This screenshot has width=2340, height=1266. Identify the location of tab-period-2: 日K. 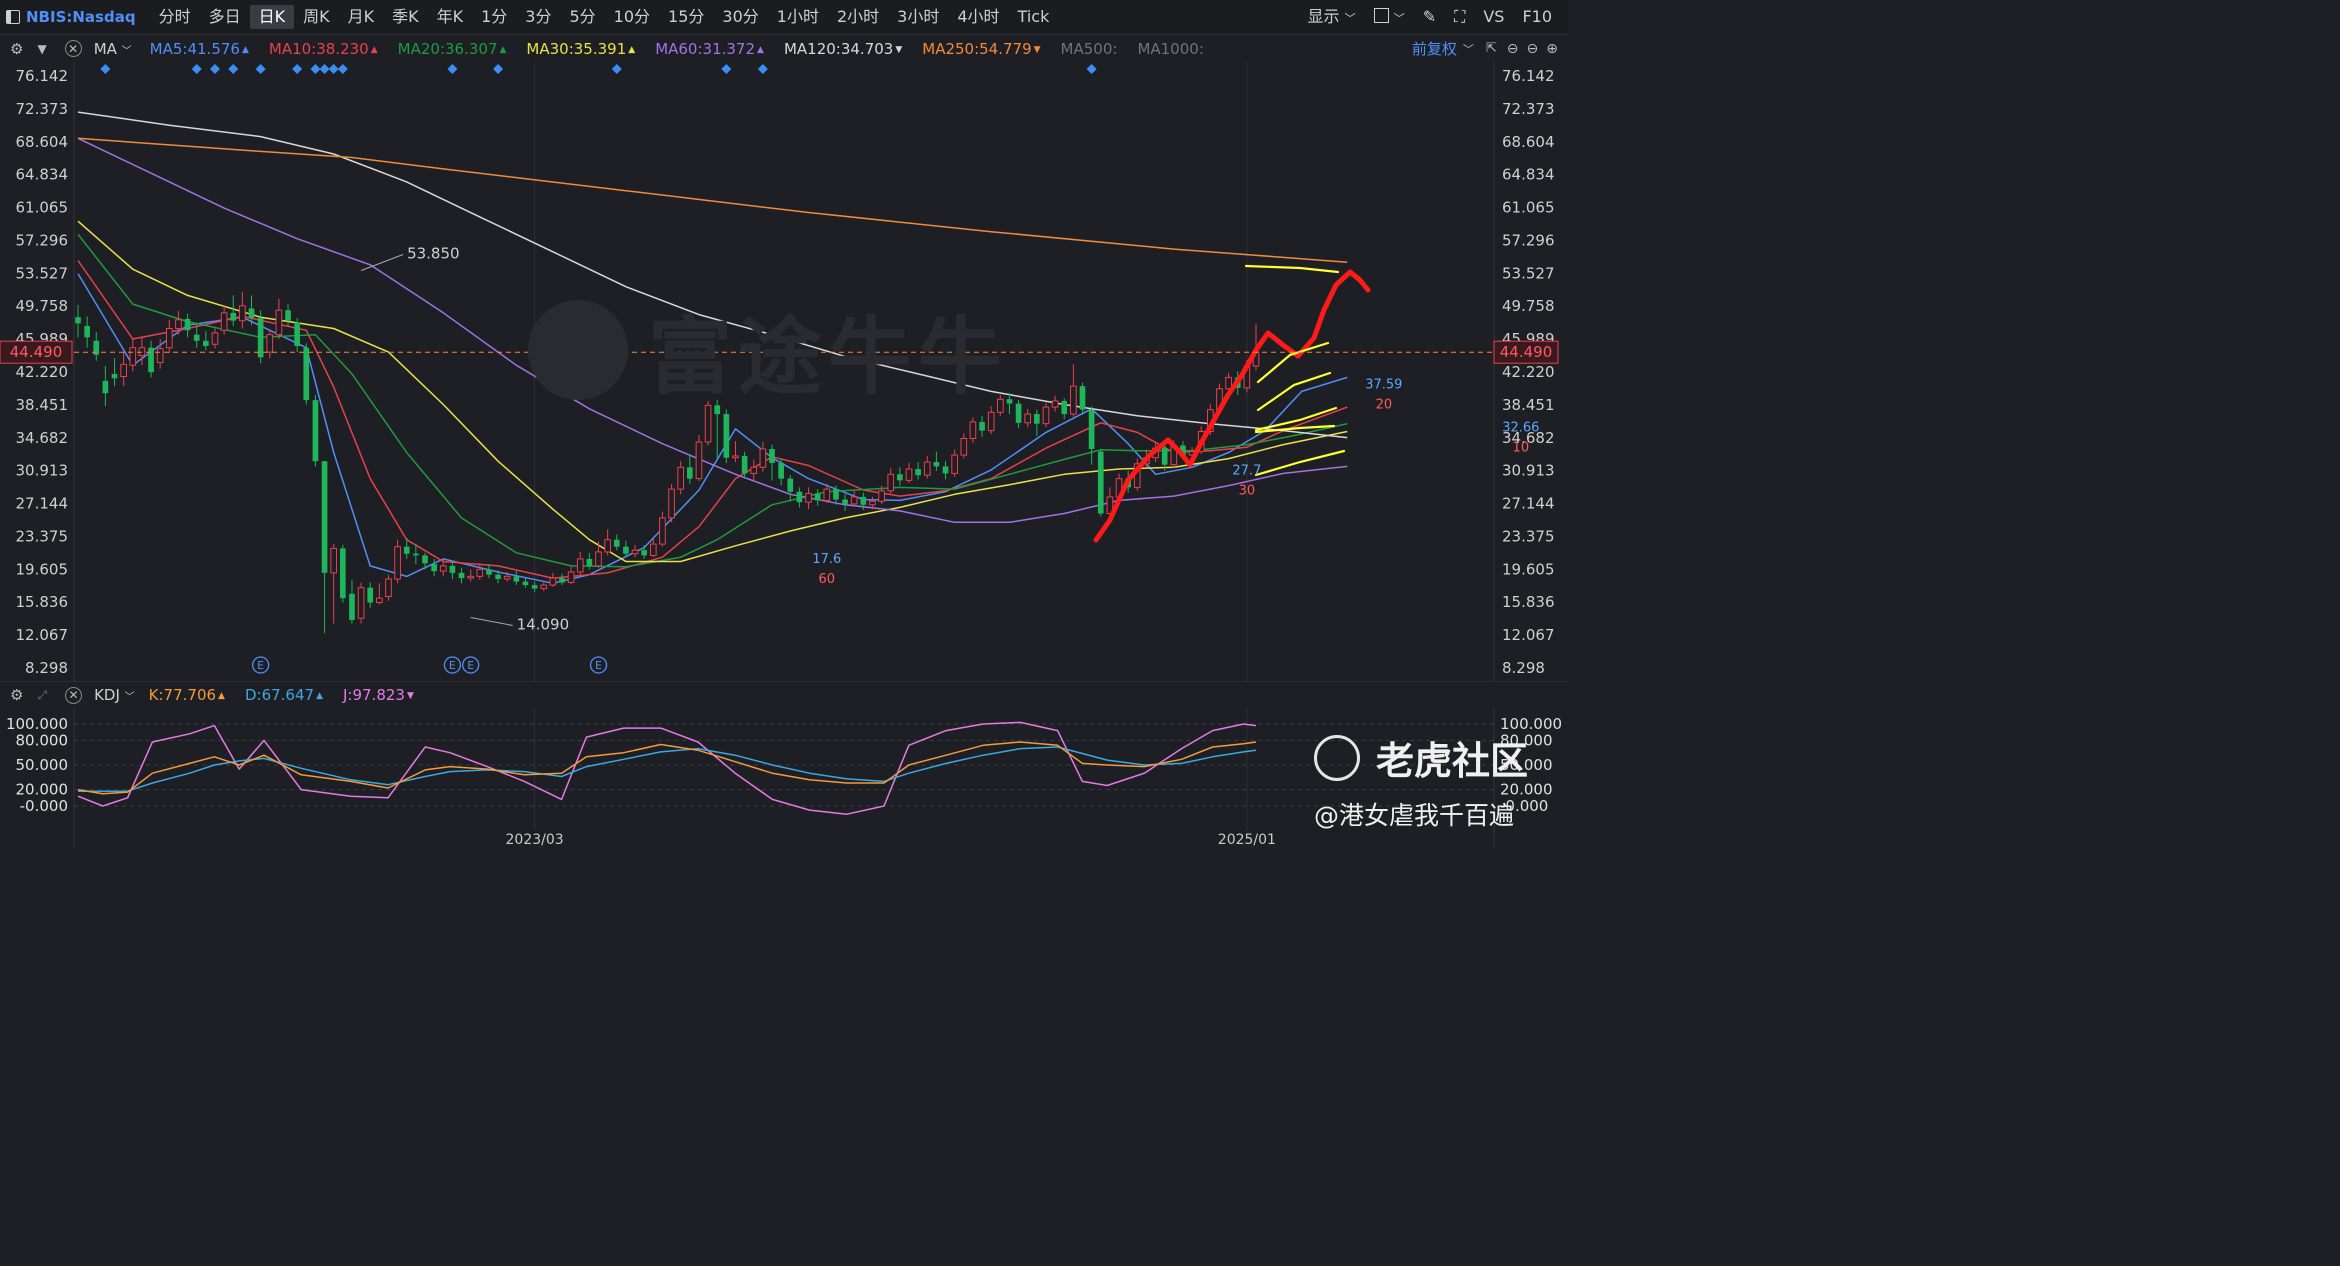
(272, 17).